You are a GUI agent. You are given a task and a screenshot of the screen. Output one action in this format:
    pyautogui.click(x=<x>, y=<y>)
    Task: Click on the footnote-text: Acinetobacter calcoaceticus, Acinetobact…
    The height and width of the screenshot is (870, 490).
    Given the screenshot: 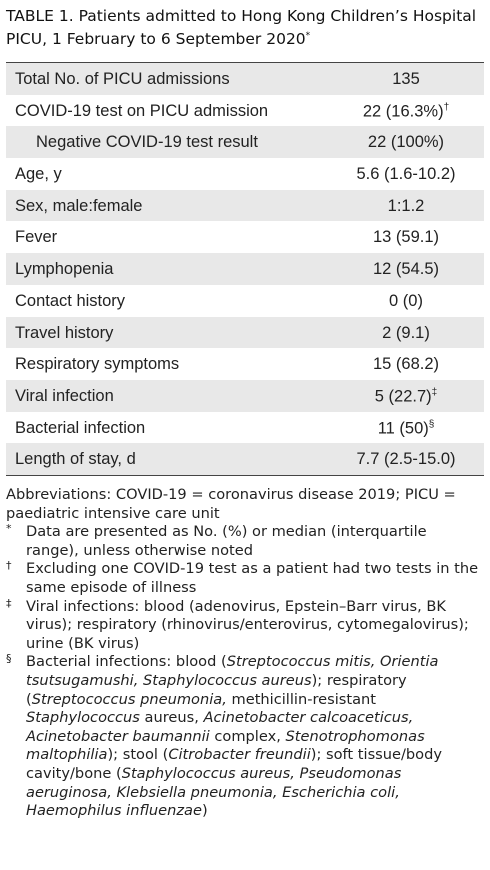 What is the action you would take?
    pyautogui.click(x=220, y=727)
    